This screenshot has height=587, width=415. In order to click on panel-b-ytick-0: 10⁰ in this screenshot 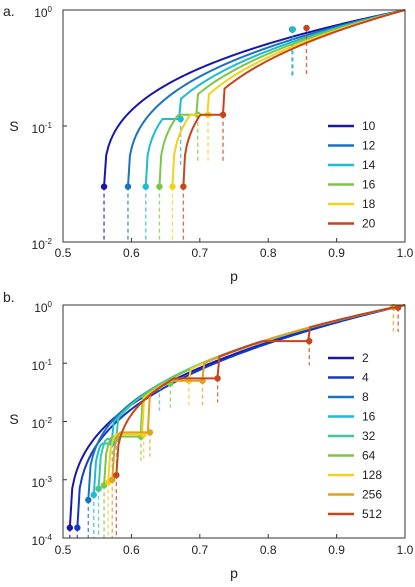, I will do `click(43, 307)`.